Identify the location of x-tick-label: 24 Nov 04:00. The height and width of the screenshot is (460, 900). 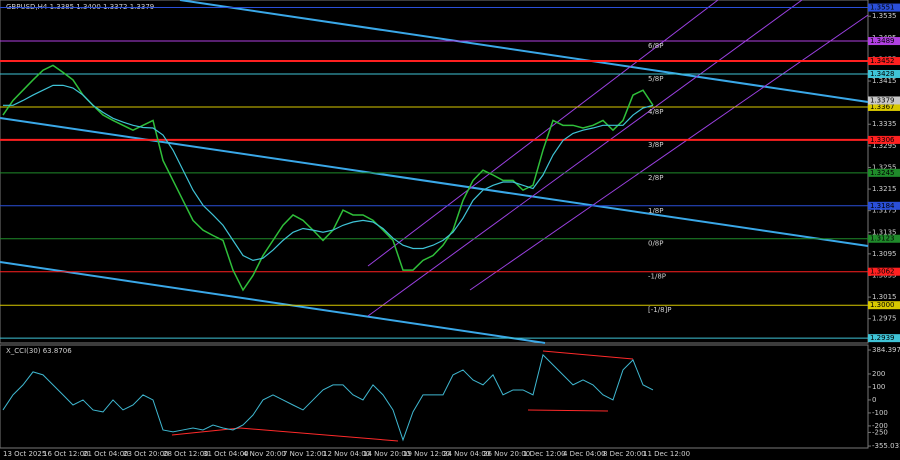
(466, 454).